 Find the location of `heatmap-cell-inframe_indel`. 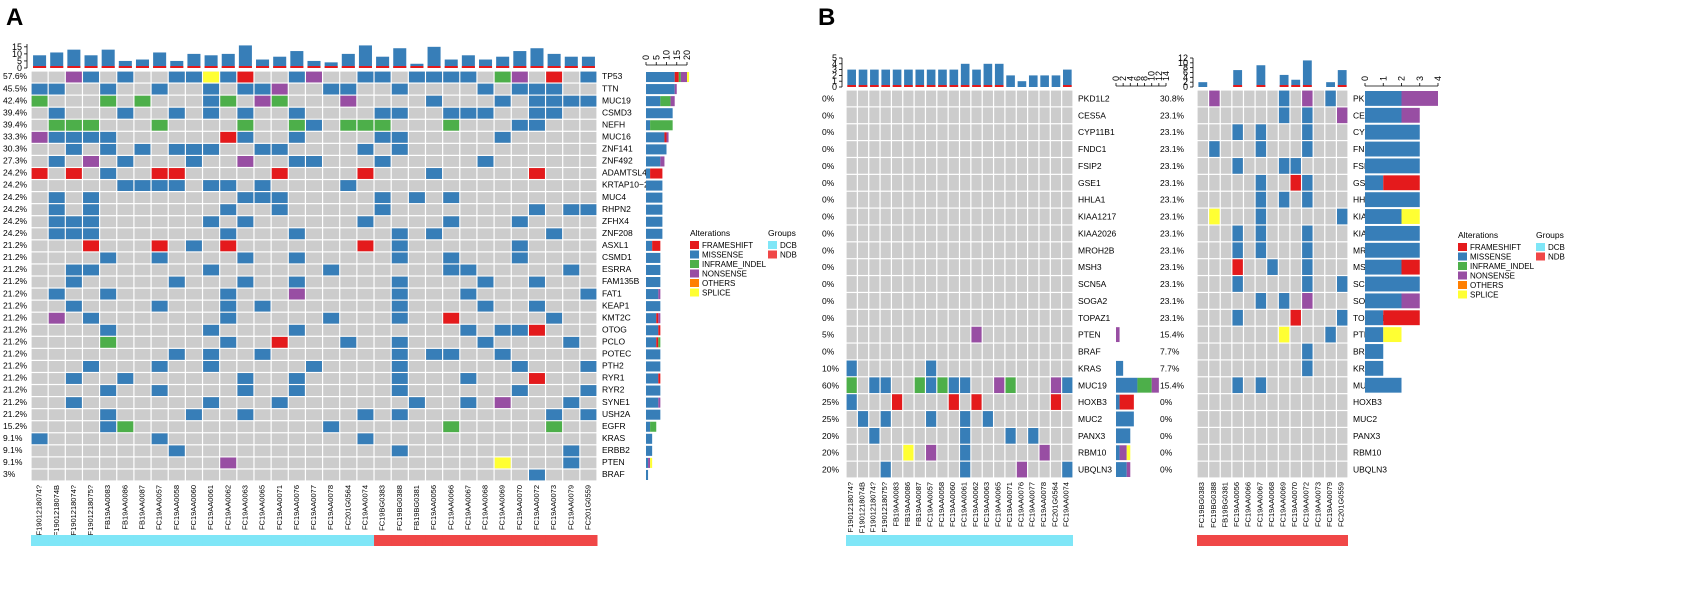

heatmap-cell-inframe_indel is located at coordinates (159, 125).